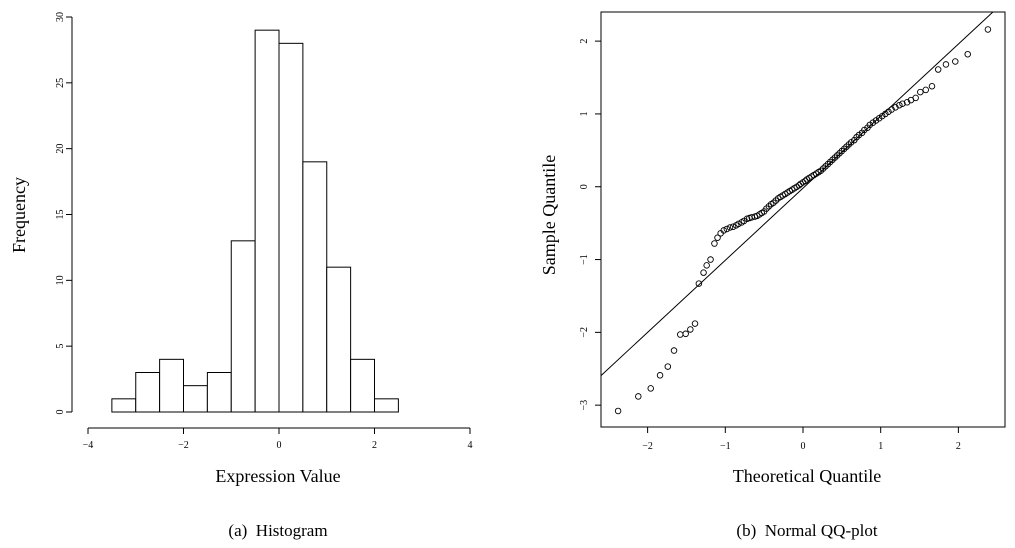 This screenshot has height=548, width=1015. I want to click on histogram-caption: (a) Histogram, so click(277, 530).